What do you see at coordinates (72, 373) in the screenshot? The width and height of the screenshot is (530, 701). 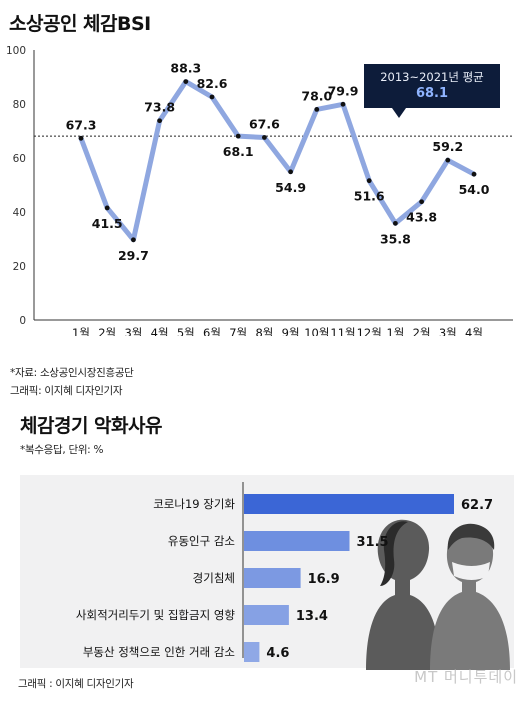 I see `source-note: *자료: 소상공인시장진흥공단` at bounding box center [72, 373].